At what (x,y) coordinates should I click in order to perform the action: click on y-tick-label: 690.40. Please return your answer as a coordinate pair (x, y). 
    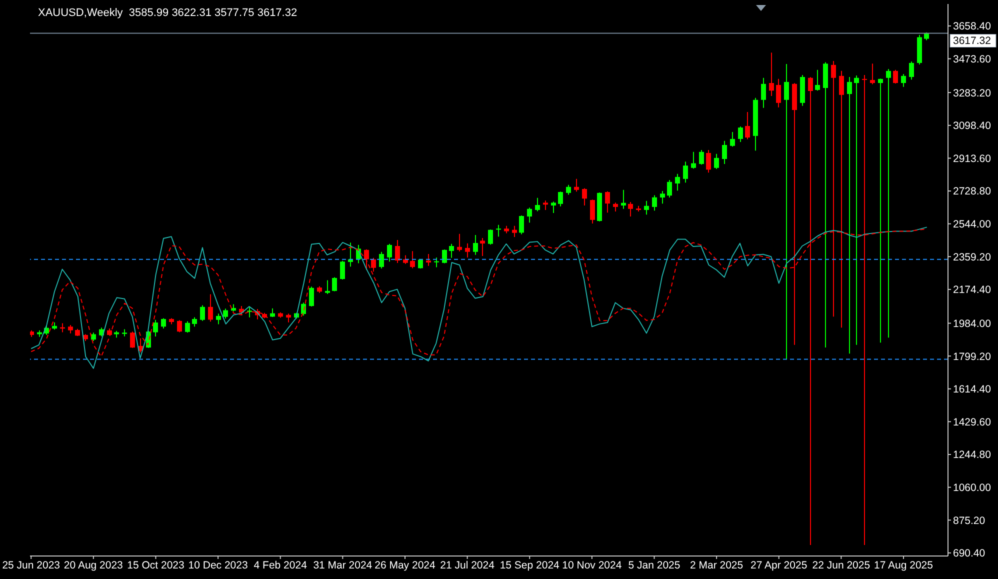
    Looking at the image, I should click on (969, 554).